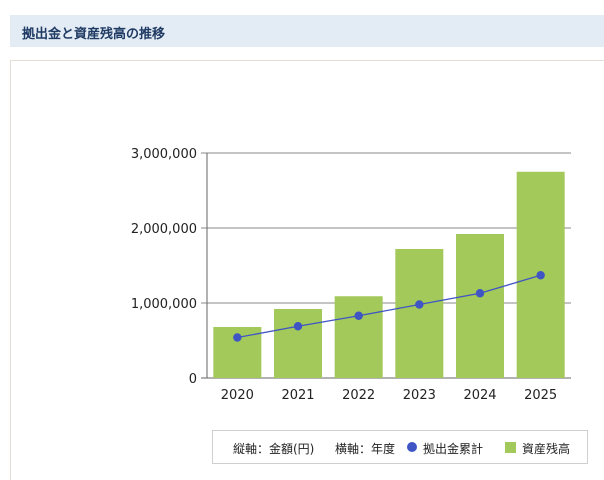 This screenshot has height=480, width=604. I want to click on line-series, so click(389, 306).